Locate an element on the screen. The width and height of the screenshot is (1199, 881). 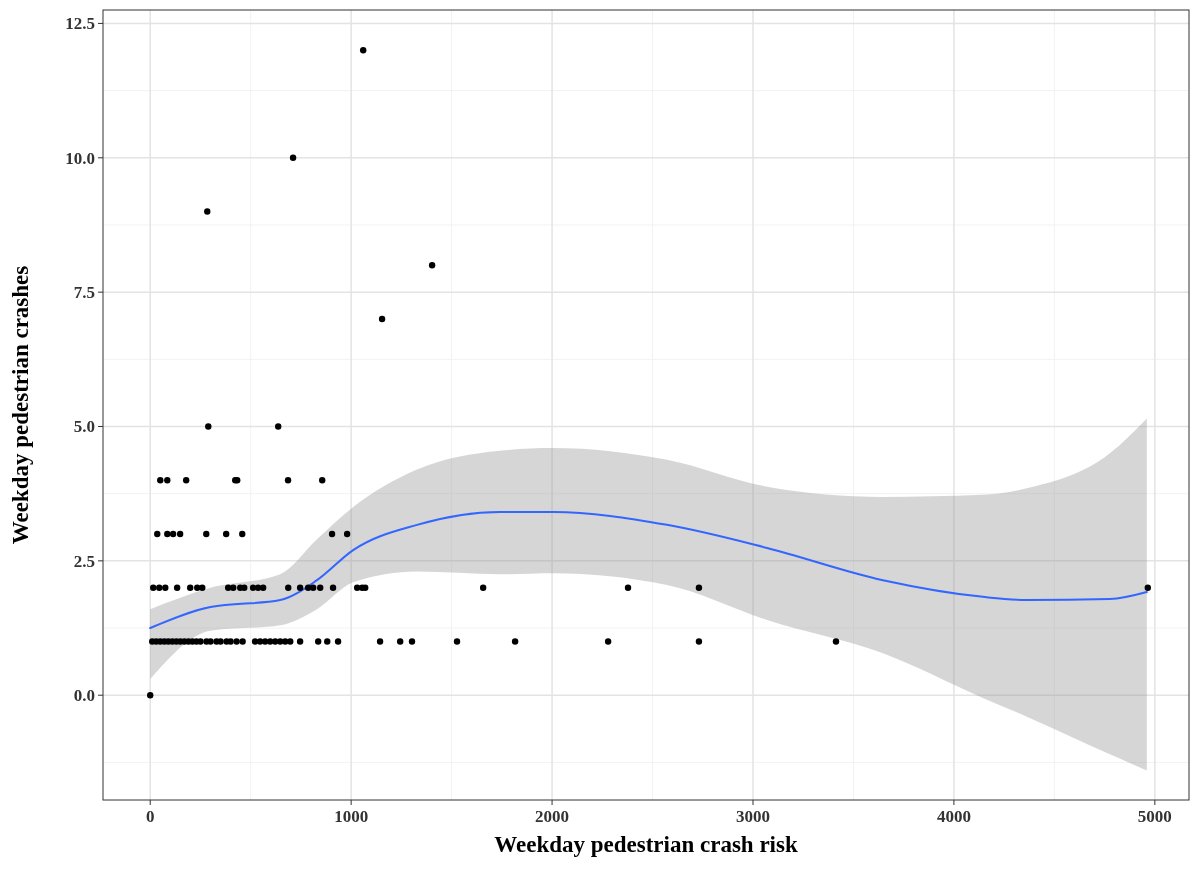
y-tick-label: 2.5 is located at coordinates (84, 561).